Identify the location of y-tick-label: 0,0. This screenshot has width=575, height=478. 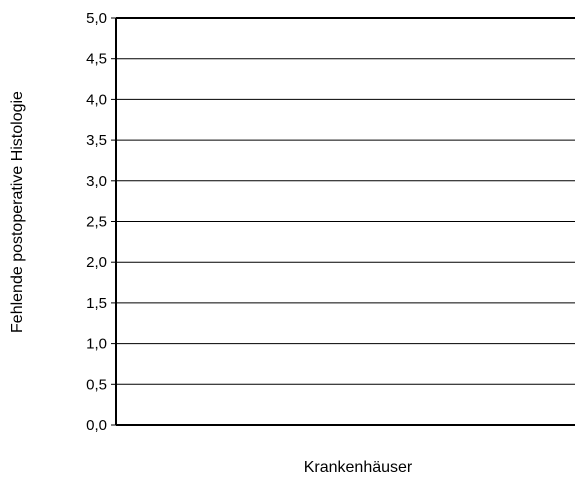
(96, 425).